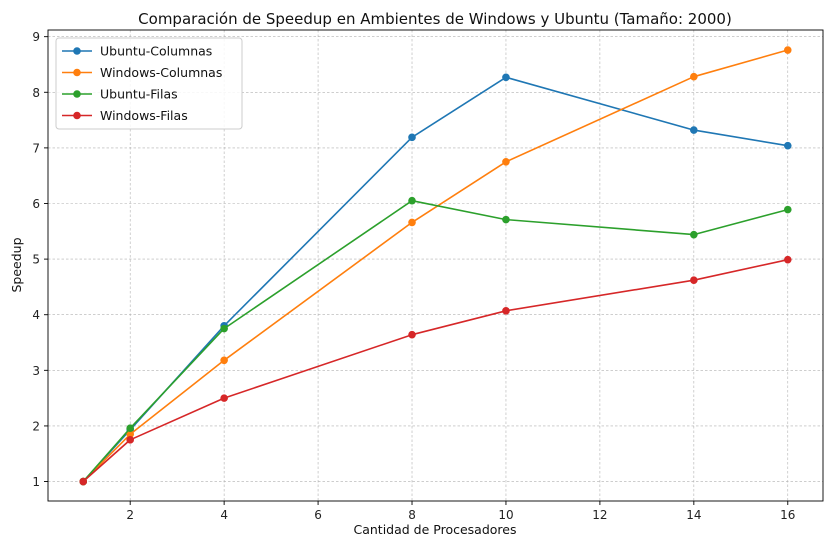 The width and height of the screenshot is (833, 548). I want to click on y-axis: 1 2 3 4 5 6 7 8 9, so click(40, 259).